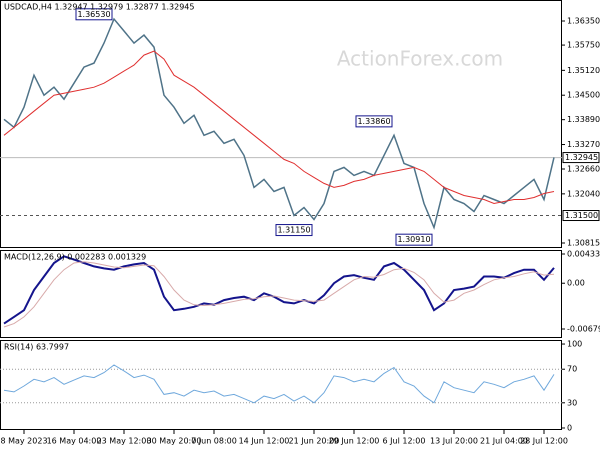 Image resolution: width=600 pixels, height=454 pixels. What do you see at coordinates (569, 427) in the screenshot?
I see `y-tick-label: 0` at bounding box center [569, 427].